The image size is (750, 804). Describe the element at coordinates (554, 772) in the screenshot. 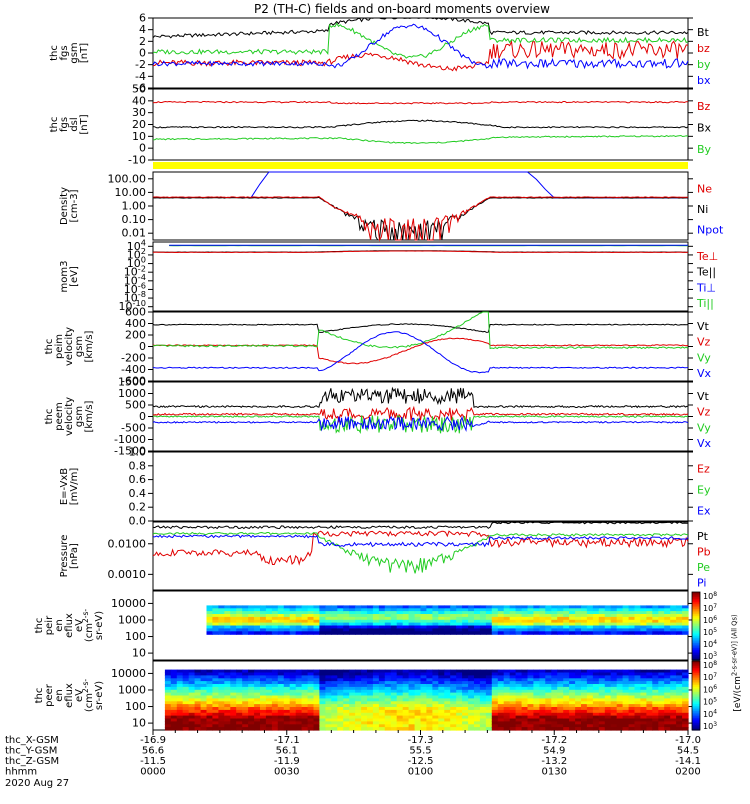

I see `xaxis-row-value: 0130` at that location.